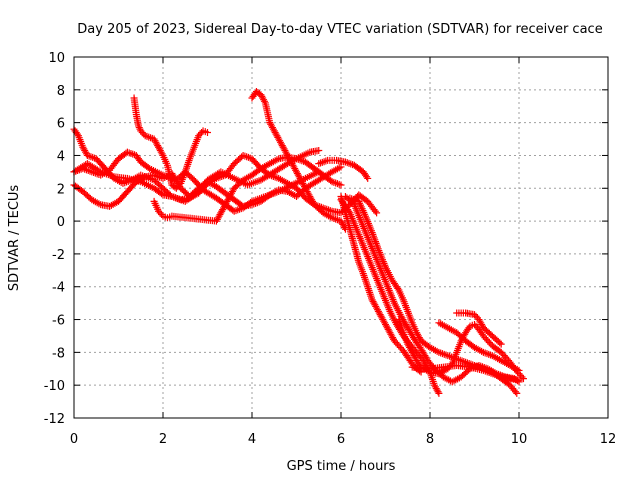  What do you see at coordinates (163, 439) in the screenshot?
I see `x-tick-label: 2` at bounding box center [163, 439].